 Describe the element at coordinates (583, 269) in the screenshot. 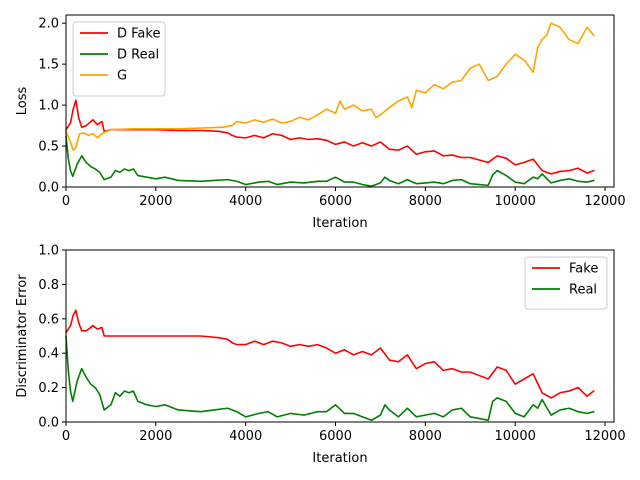

I see `legend-entry: Fake` at that location.